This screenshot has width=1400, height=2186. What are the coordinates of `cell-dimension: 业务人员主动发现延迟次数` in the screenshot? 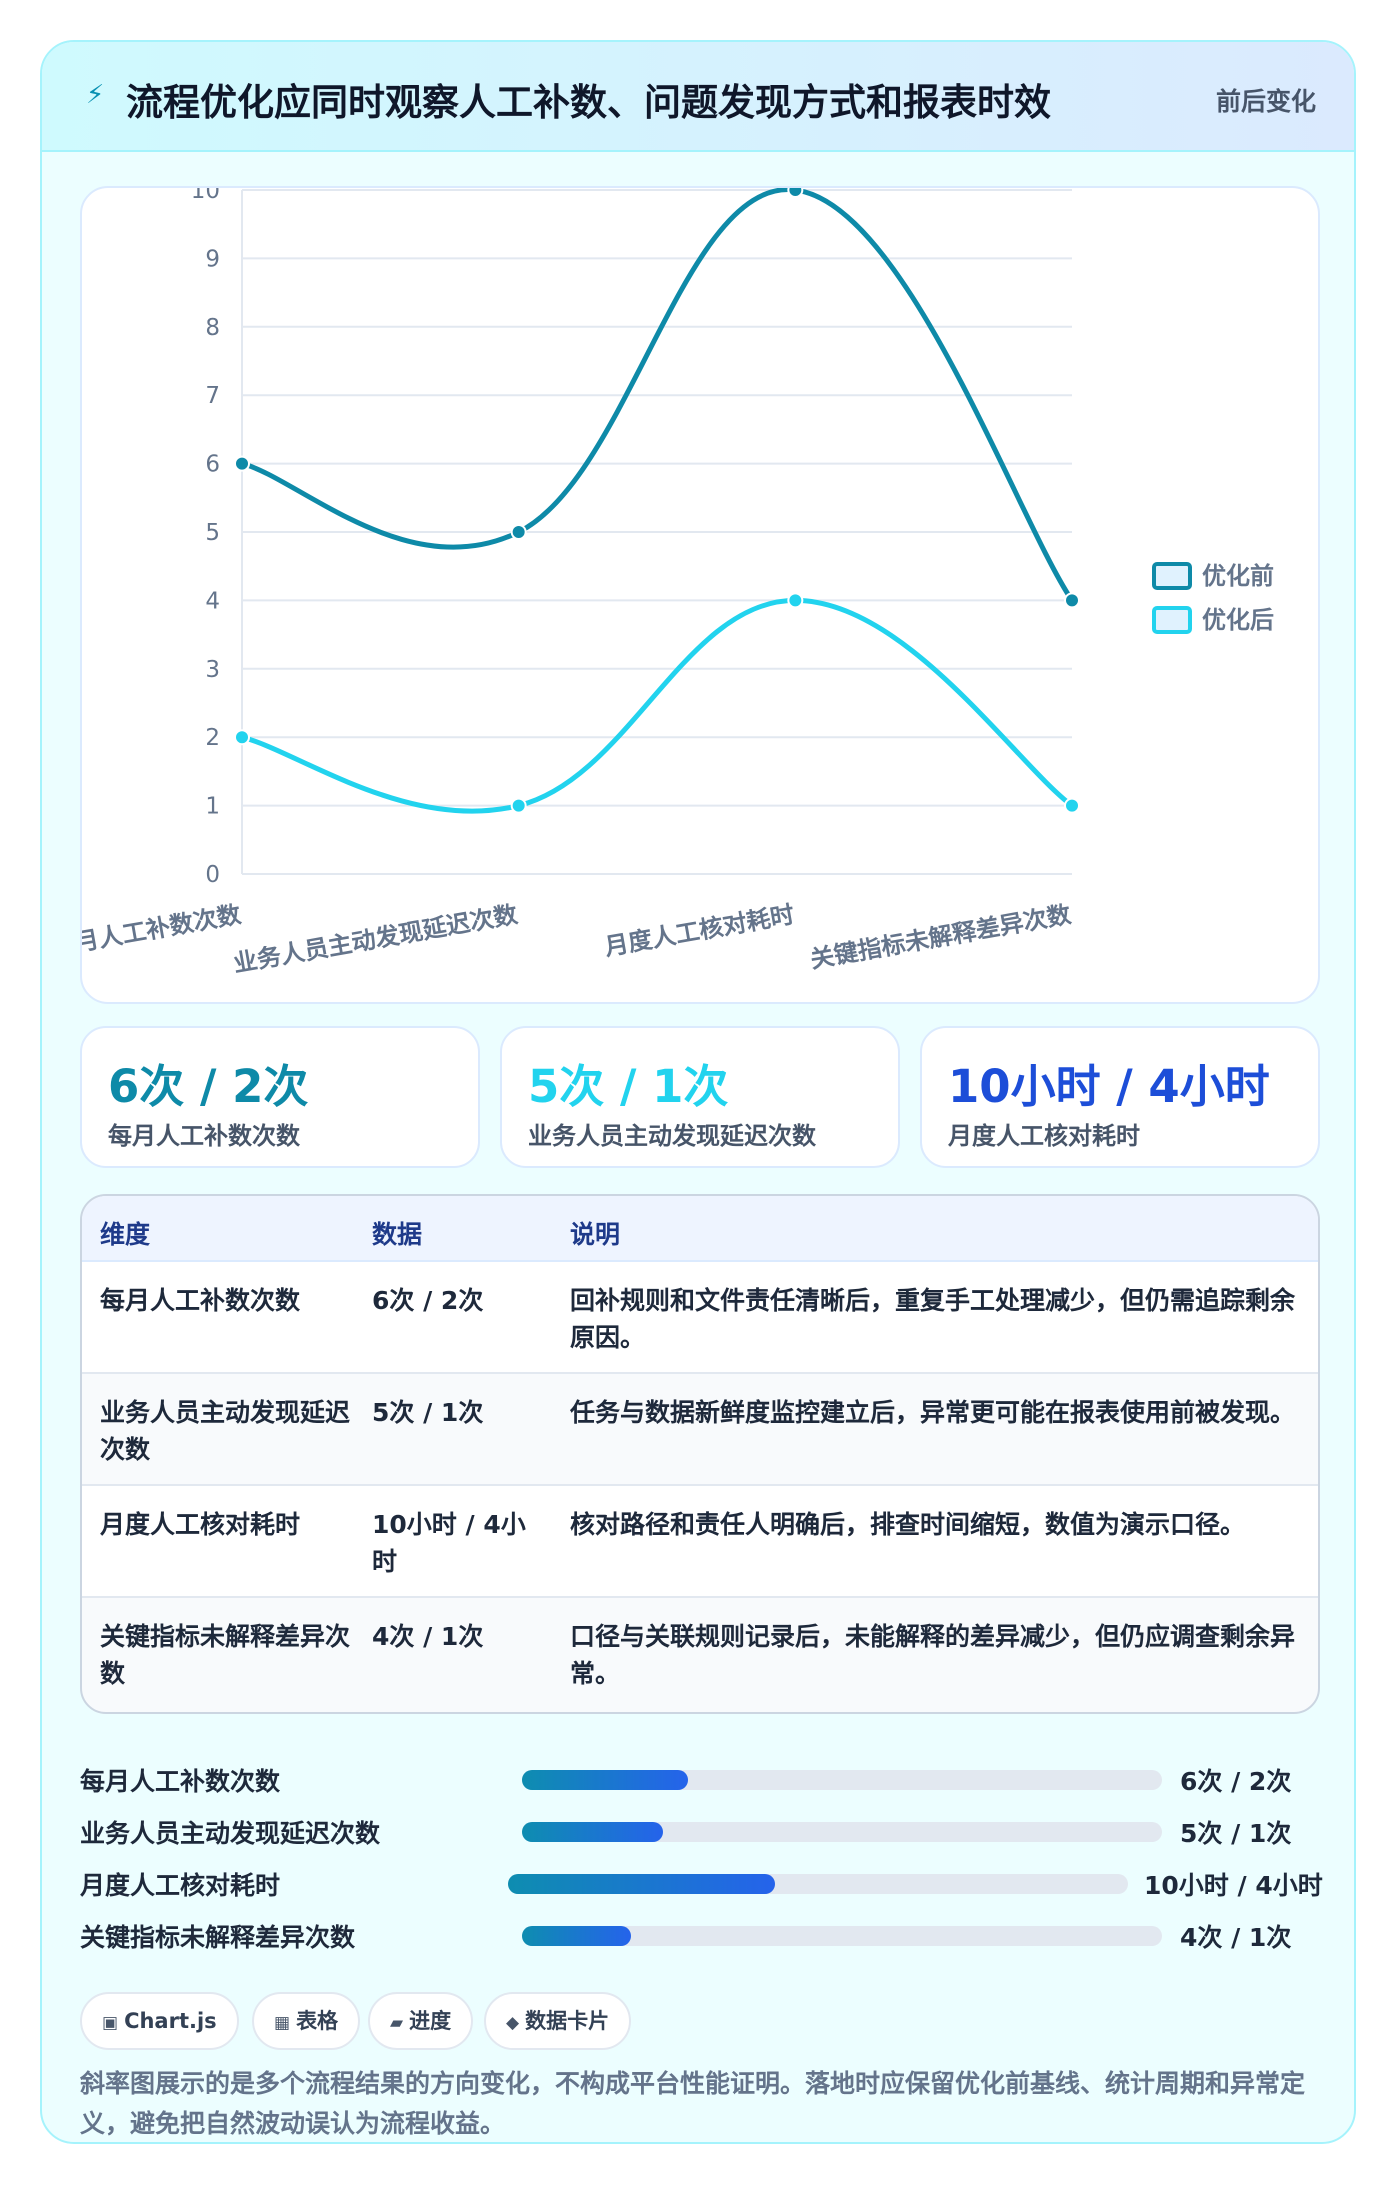 It's located at (225, 1431).